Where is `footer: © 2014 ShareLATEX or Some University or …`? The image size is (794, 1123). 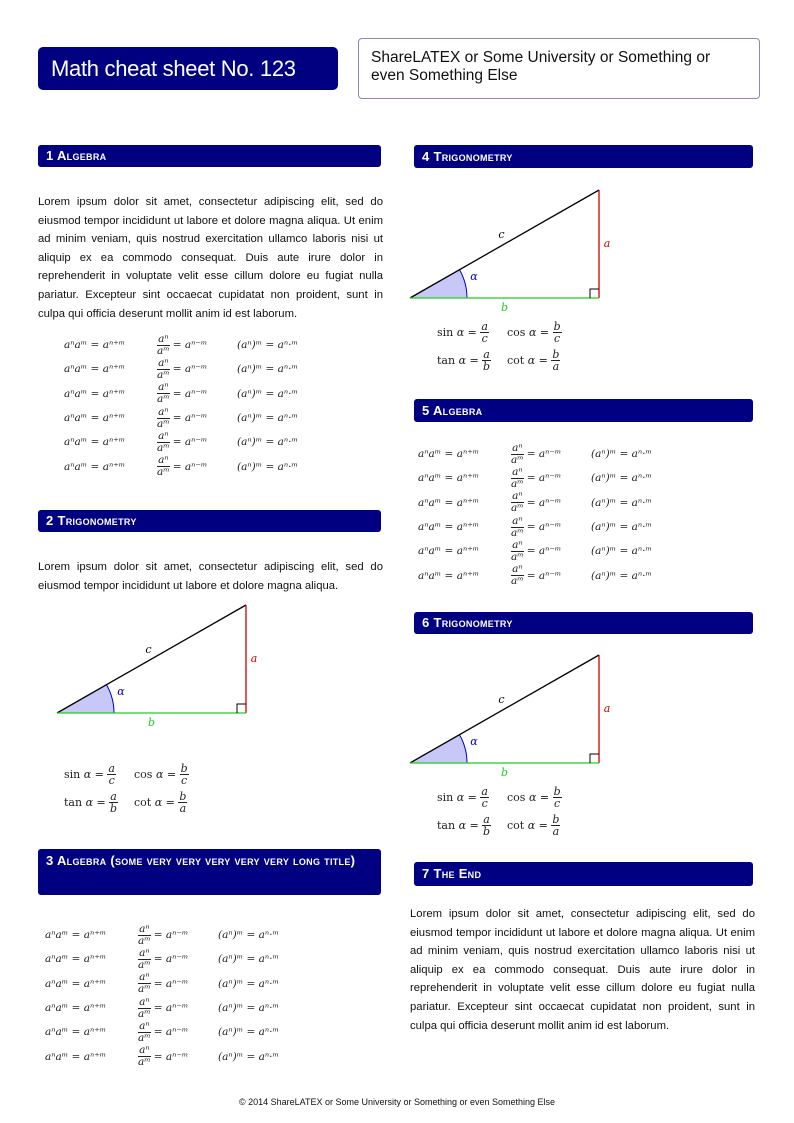
footer: © 2014 ShareLATEX or Some University or … is located at coordinates (397, 1102).